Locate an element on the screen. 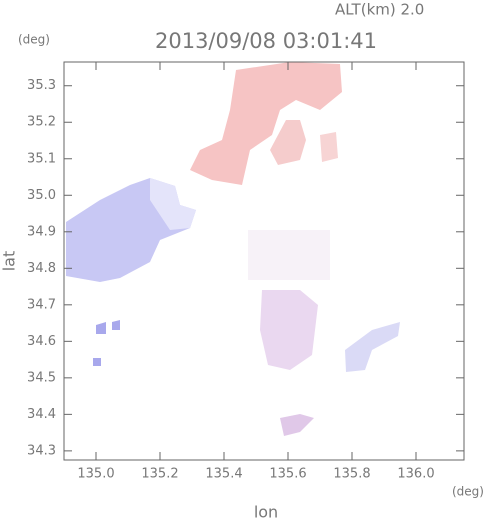  y-axis-label: lat is located at coordinates (9, 261).